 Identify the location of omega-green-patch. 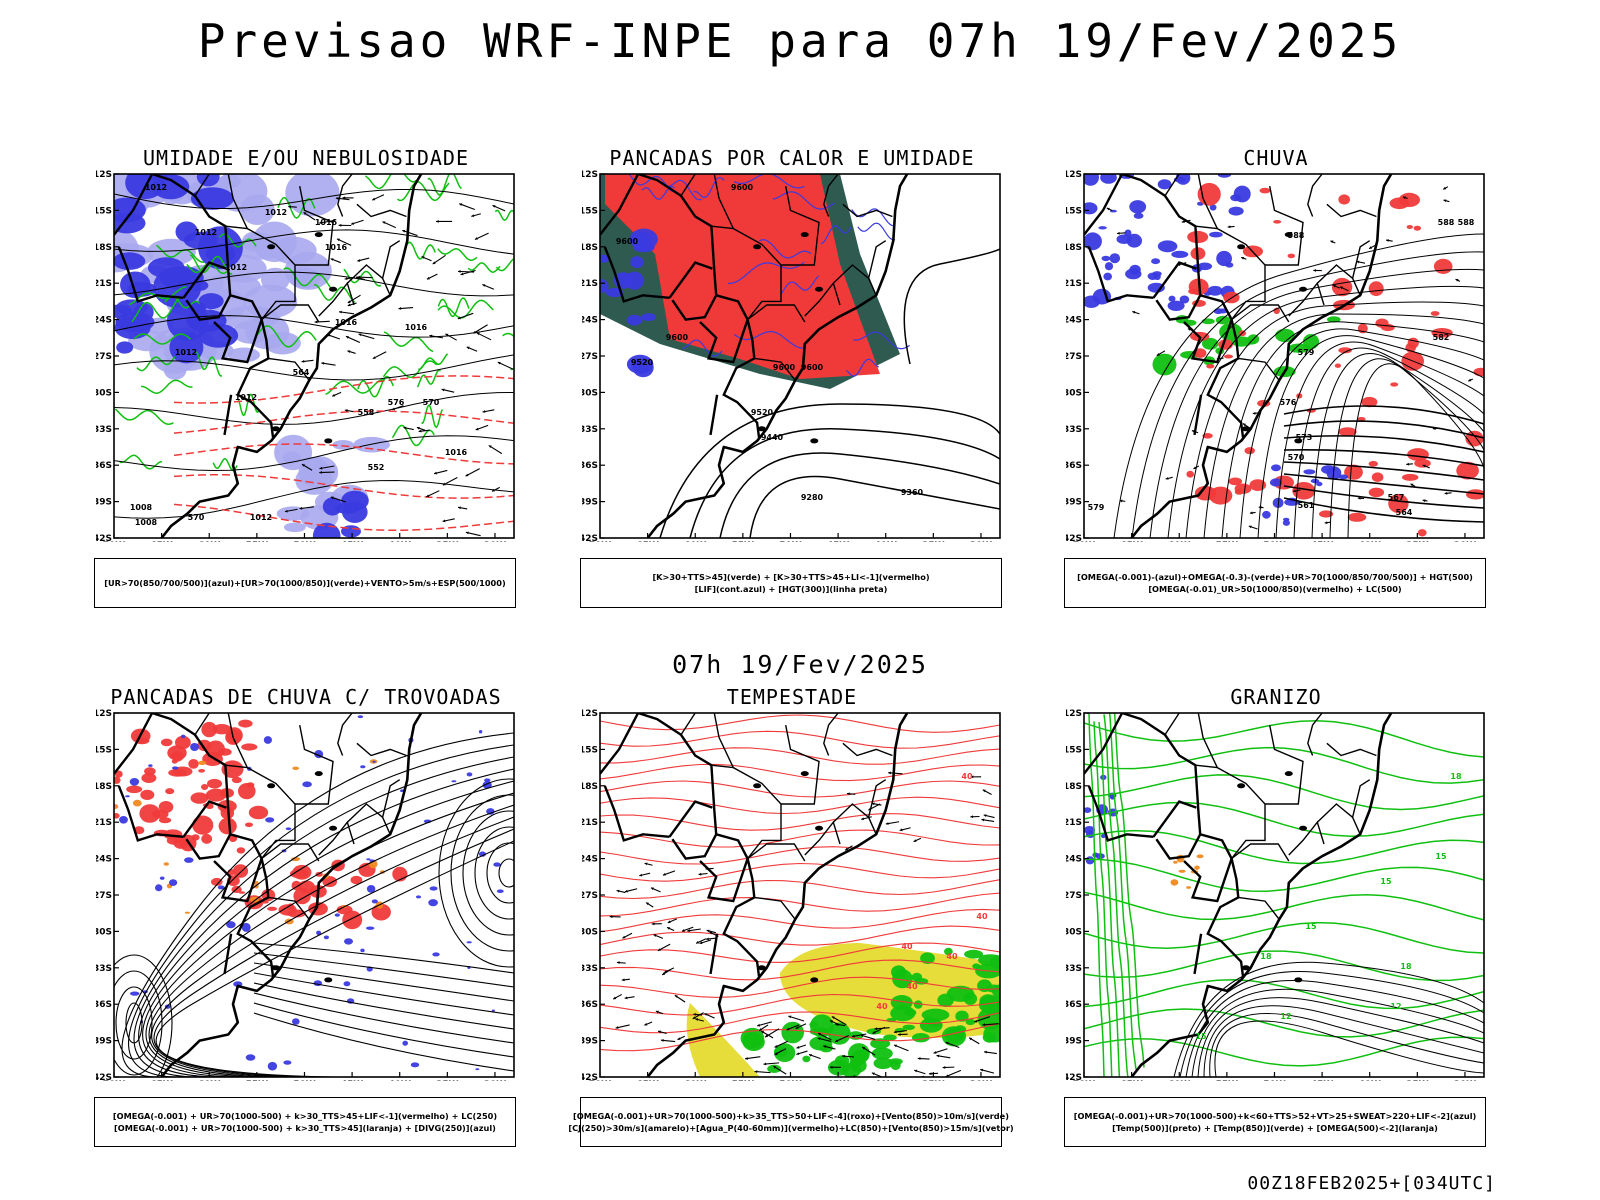
(1208, 321).